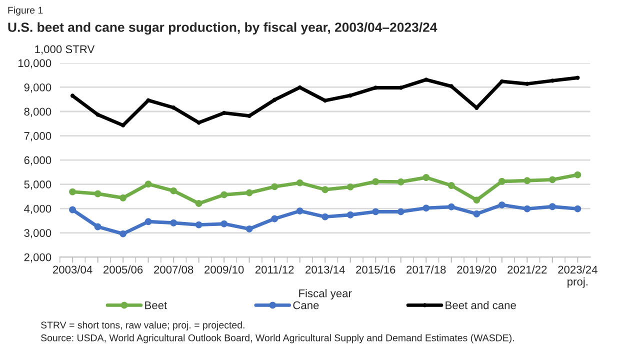 This screenshot has height=346, width=624. What do you see at coordinates (527, 269) in the screenshot?
I see `x-tick-label: 2021/22` at bounding box center [527, 269].